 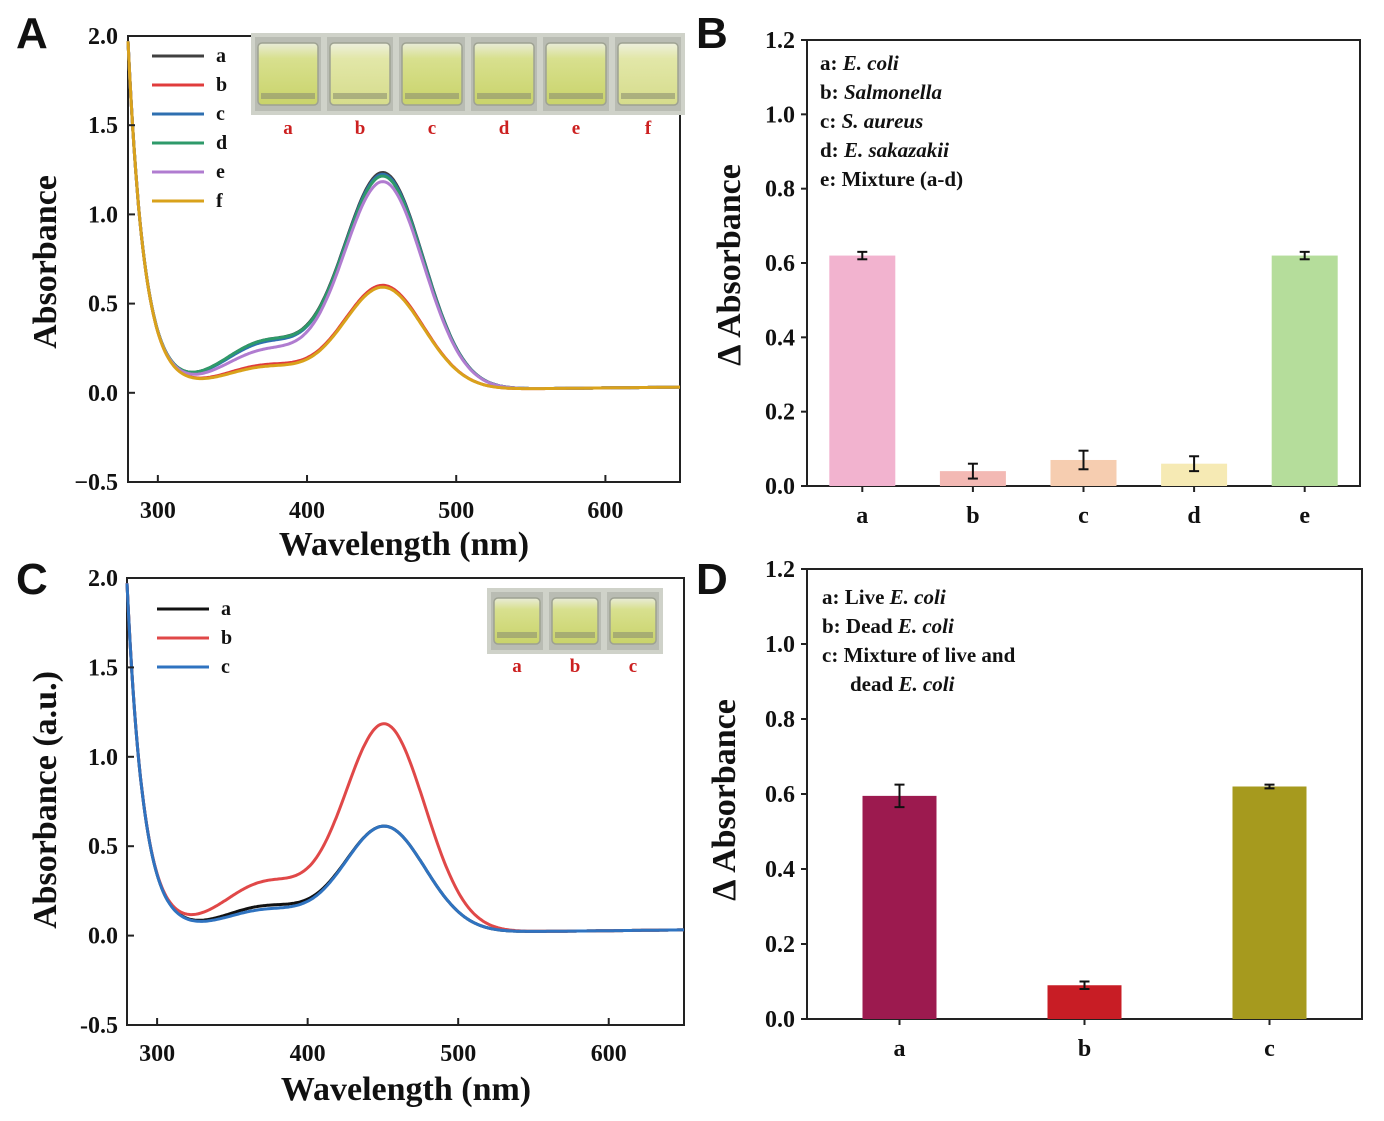 I want to click on panel-letter-b: B, so click(x=712, y=33).